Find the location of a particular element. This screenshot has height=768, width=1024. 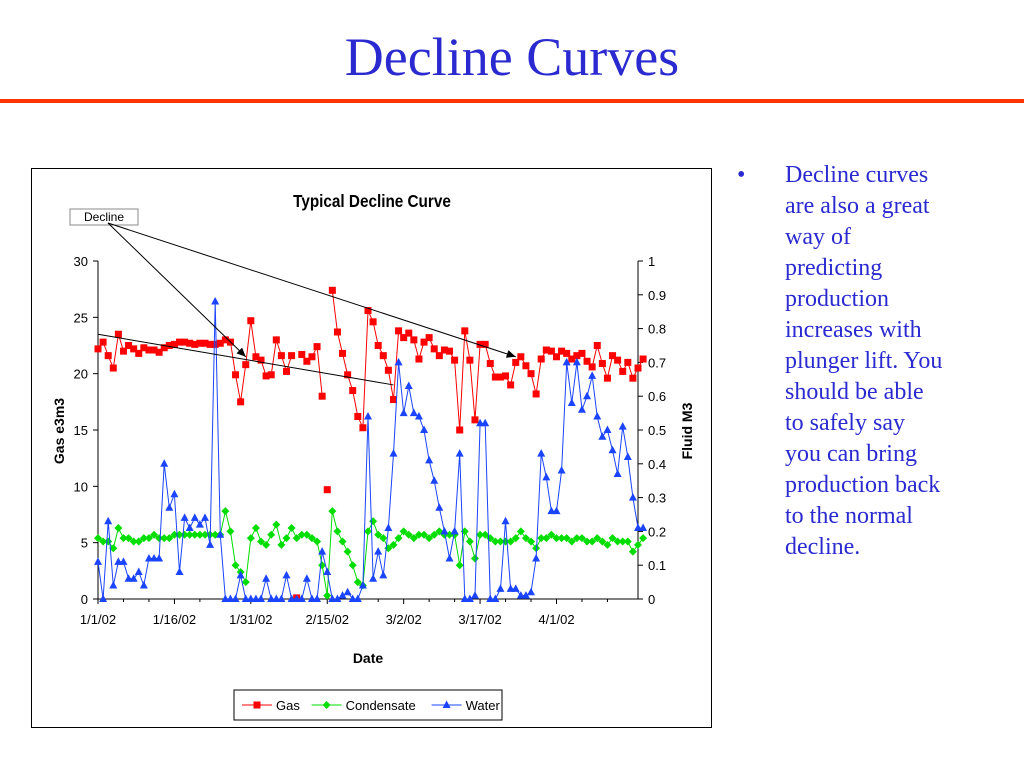

chart-title: Typical Decline Curve is located at coordinates (372, 201).